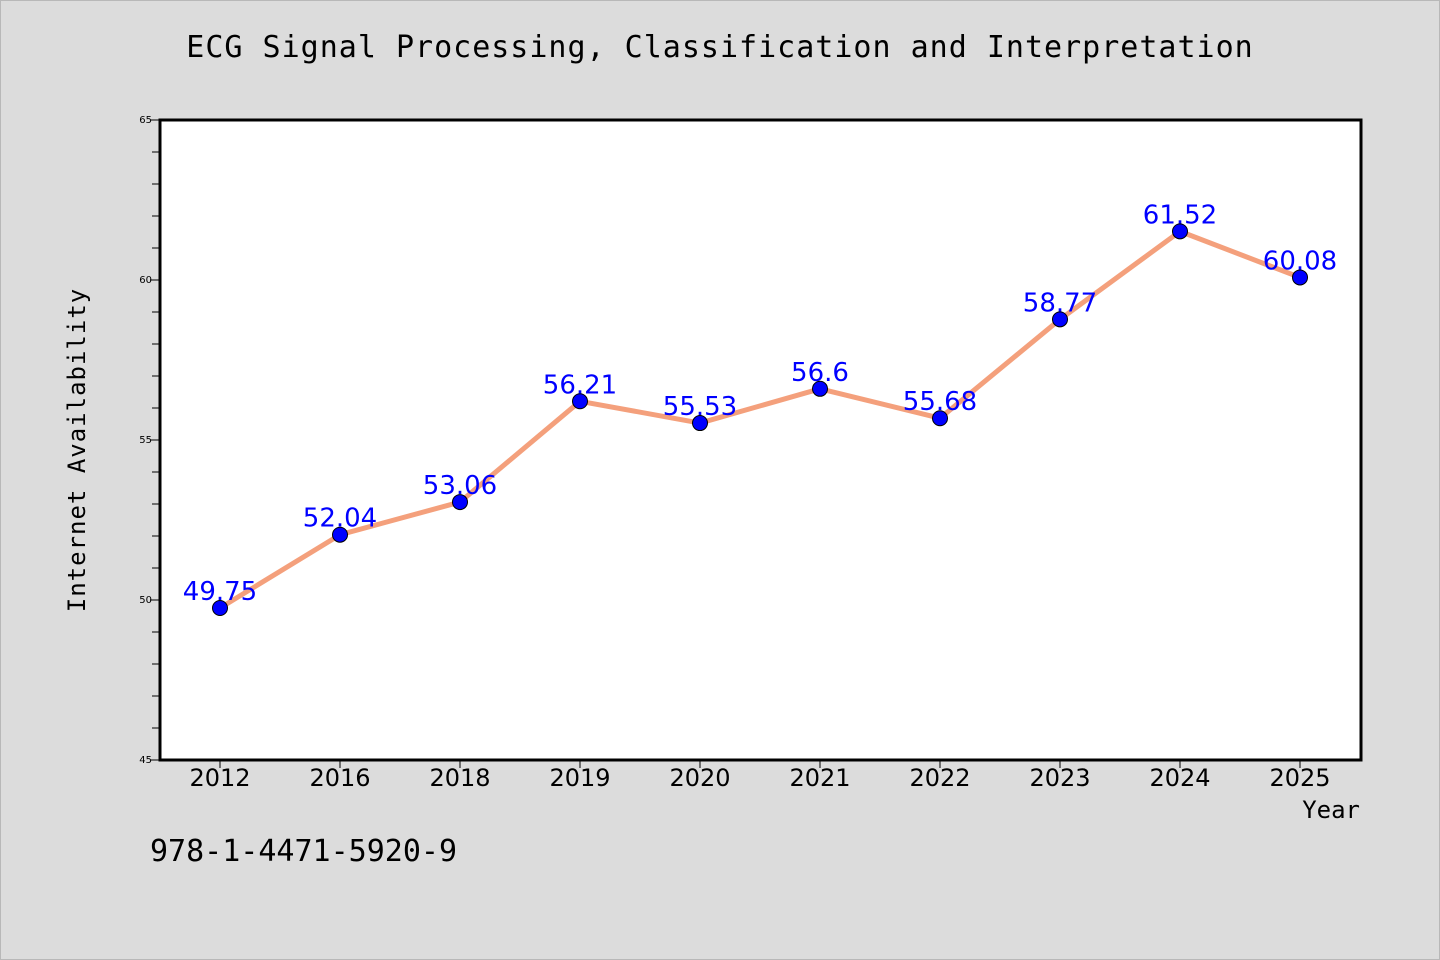 This screenshot has height=960, width=1440. I want to click on y-tick-label: 45, so click(145, 760).